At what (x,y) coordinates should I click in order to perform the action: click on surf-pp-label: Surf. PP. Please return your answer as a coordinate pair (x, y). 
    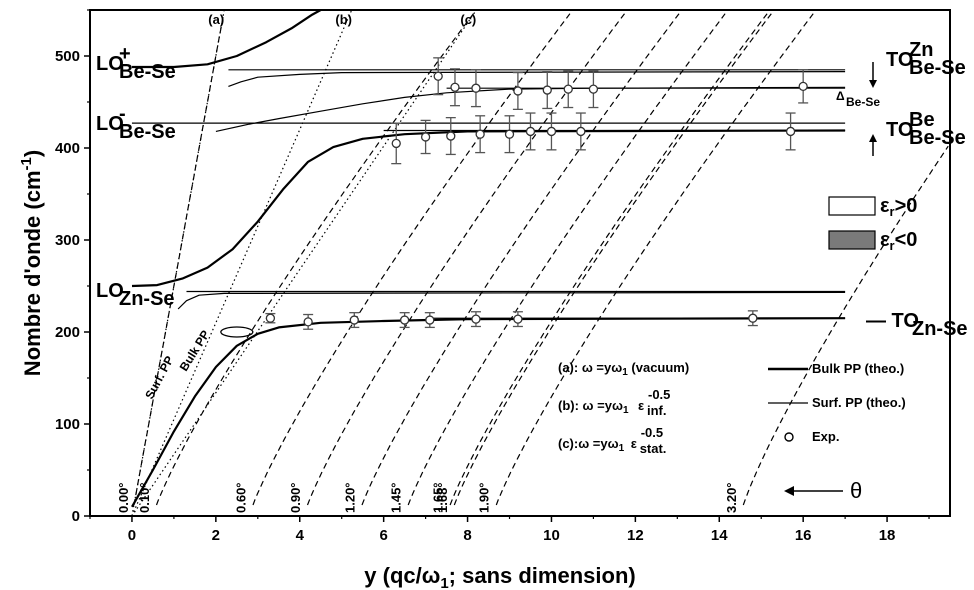
    Looking at the image, I should click on (159, 378).